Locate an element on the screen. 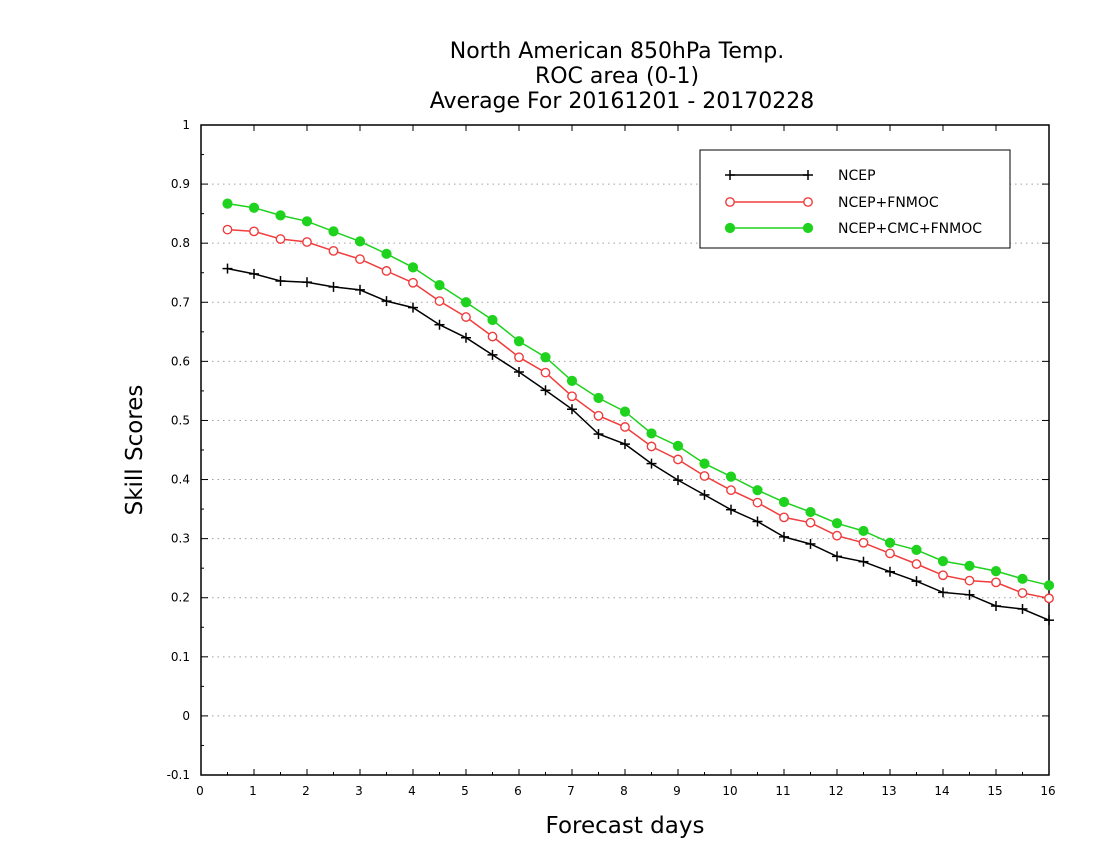 This screenshot has height=855, width=1100. legend-entries: NCEP NCEP+FNMOC NCEP+CMC+FNMOC is located at coordinates (853, 202).